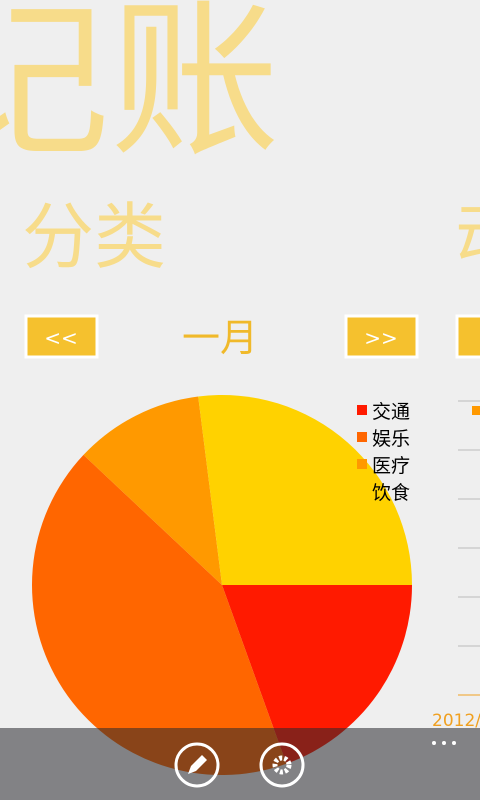 This screenshot has width=480, height=800. I want to click on more-button, so click(444, 743).